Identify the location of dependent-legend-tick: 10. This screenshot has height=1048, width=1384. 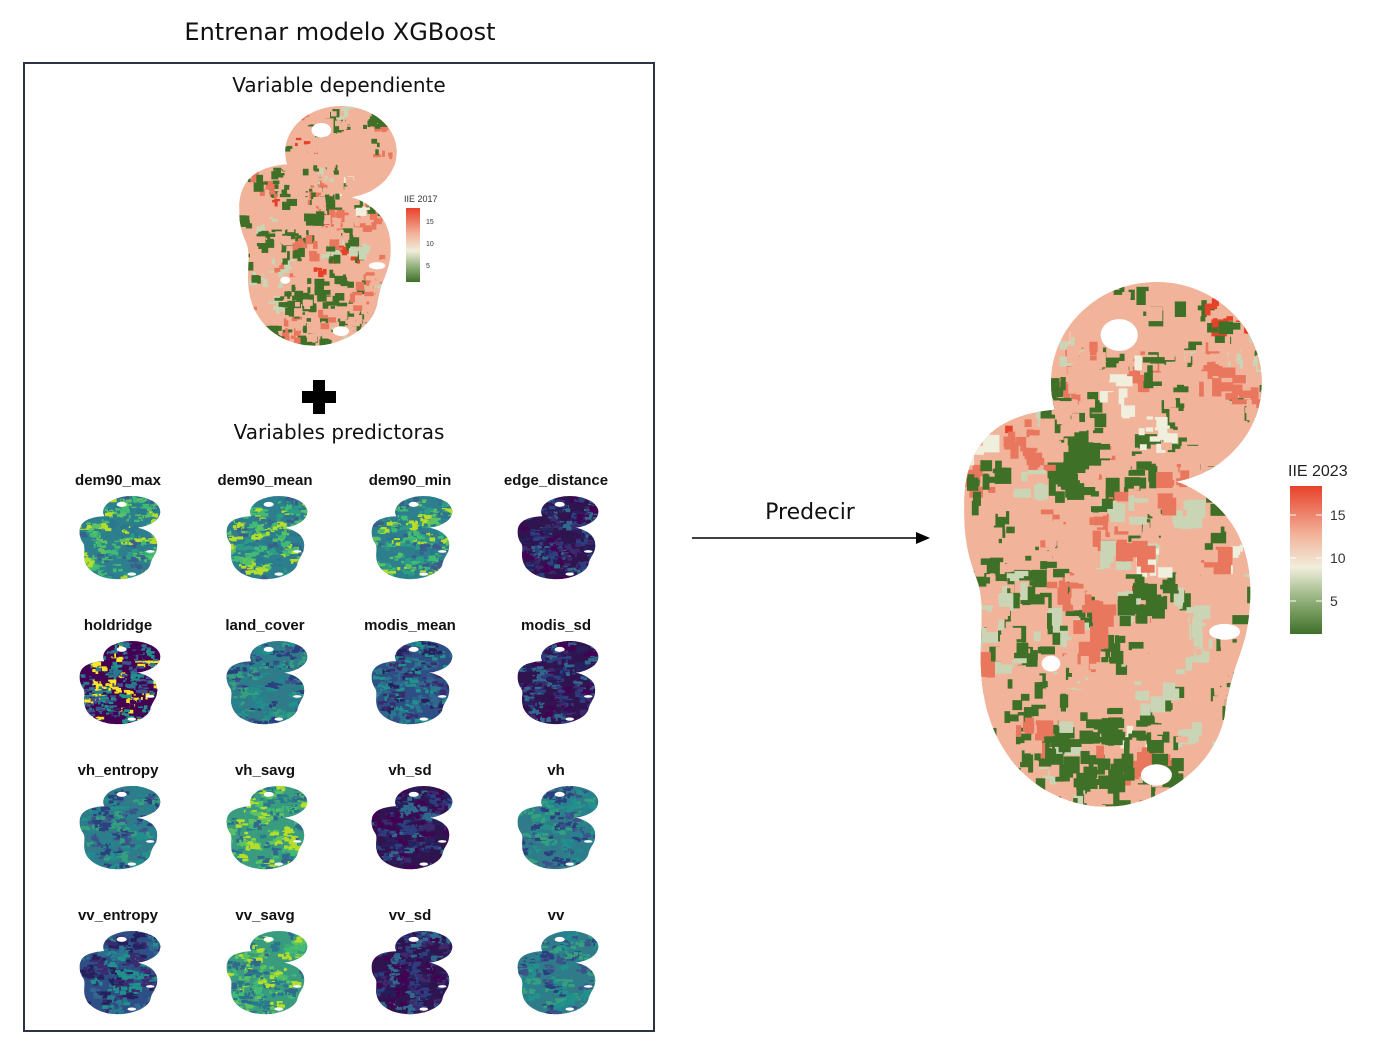
(430, 244).